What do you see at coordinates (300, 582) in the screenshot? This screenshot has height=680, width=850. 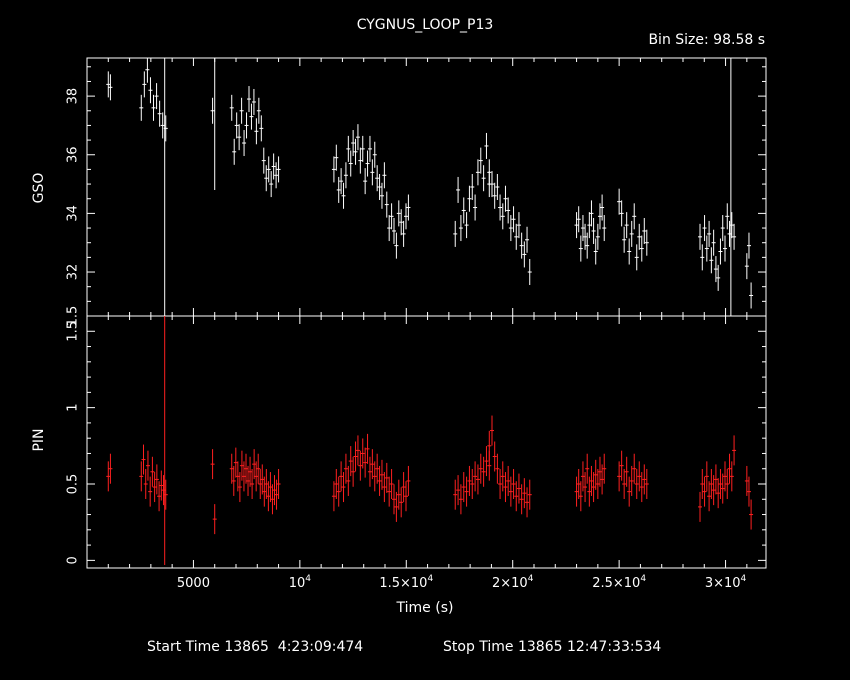 I see `x-tick-label: 104` at bounding box center [300, 582].